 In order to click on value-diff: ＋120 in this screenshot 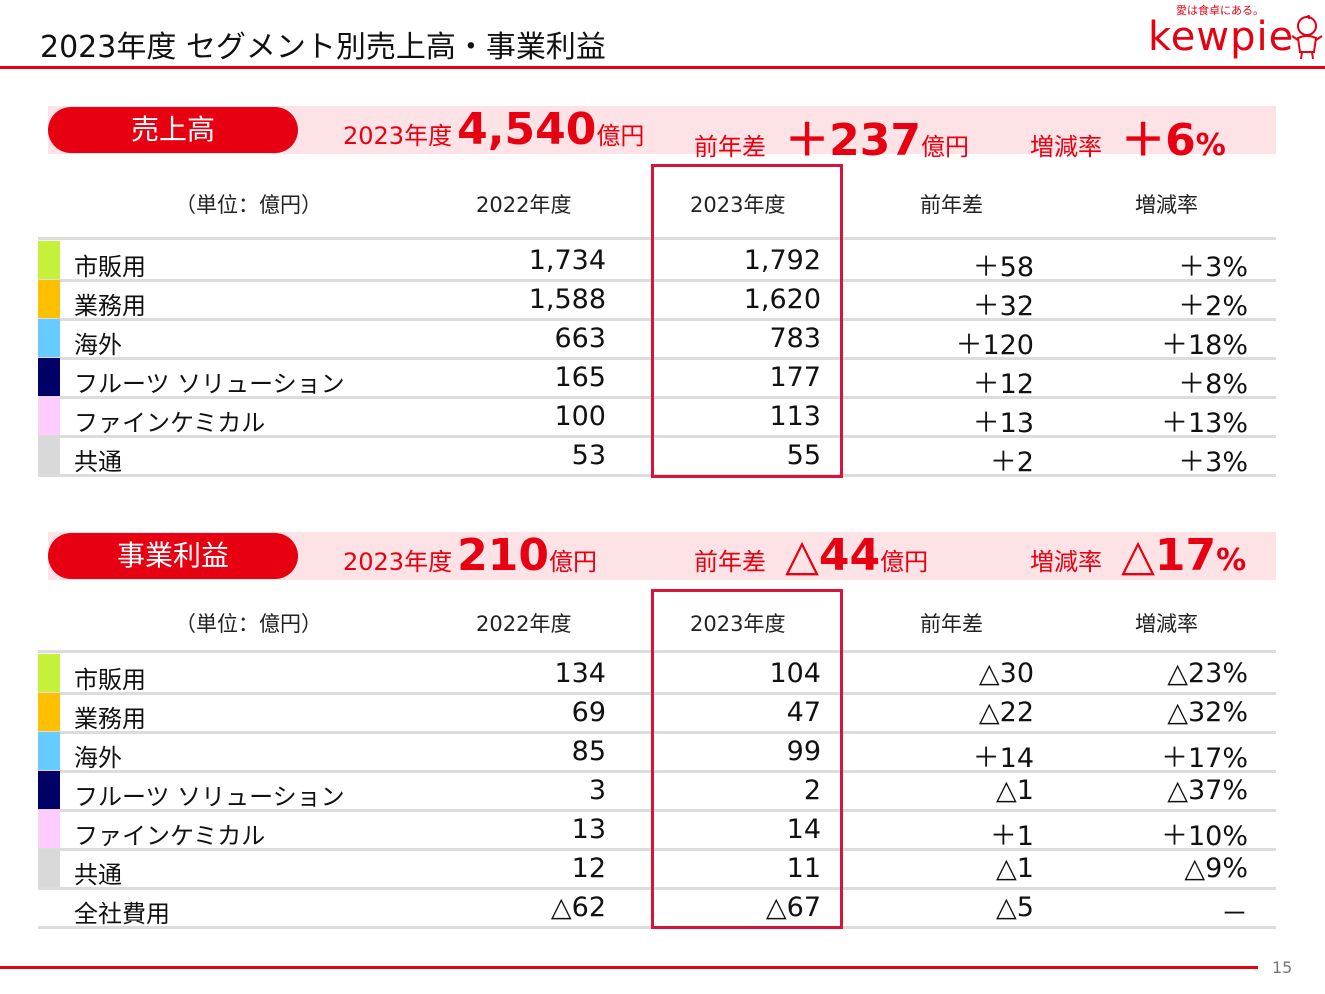, I will do `click(994, 345)`.